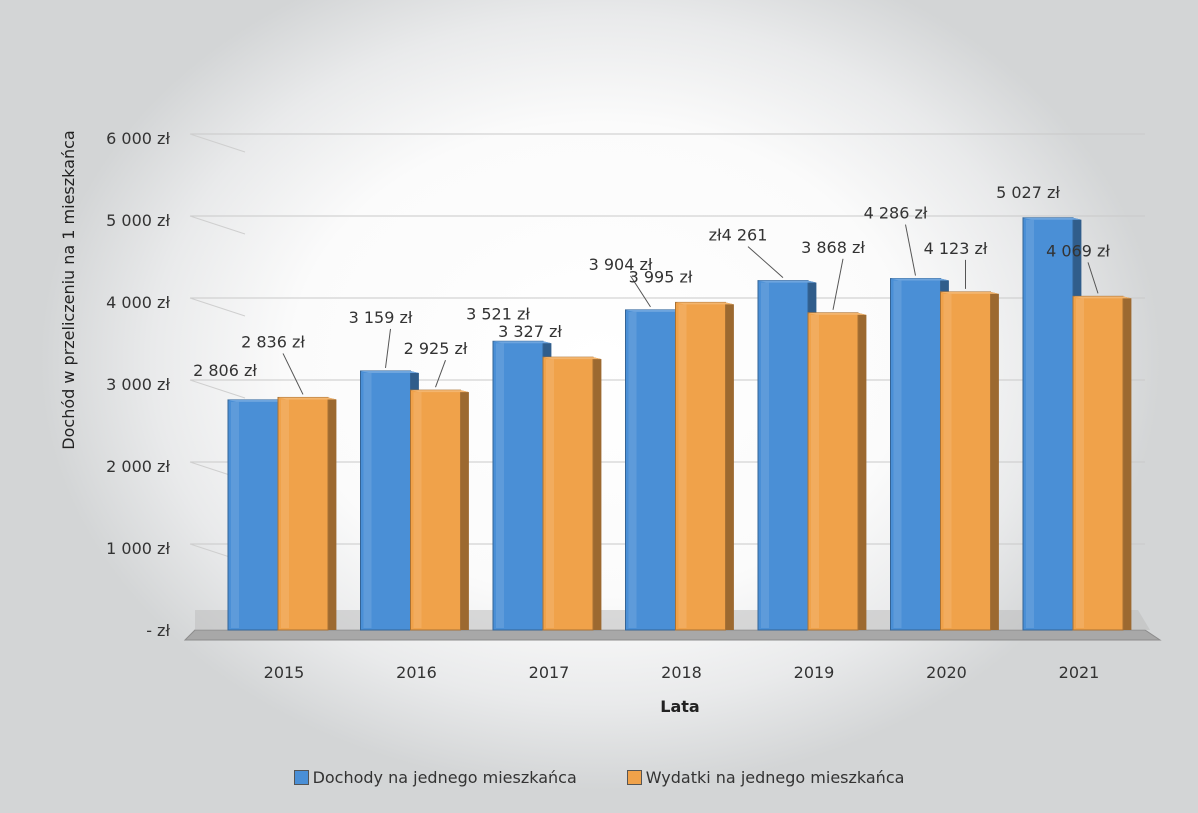 The image size is (1198, 813). What do you see at coordinates (549, 672) in the screenshot?
I see `x-tick-label: 2017` at bounding box center [549, 672].